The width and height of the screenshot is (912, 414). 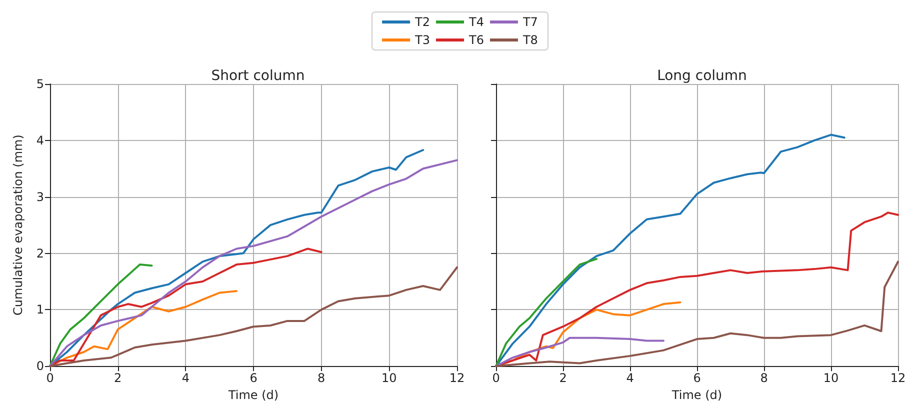 What do you see at coordinates (476, 40) in the screenshot?
I see `legend-label: T6` at bounding box center [476, 40].